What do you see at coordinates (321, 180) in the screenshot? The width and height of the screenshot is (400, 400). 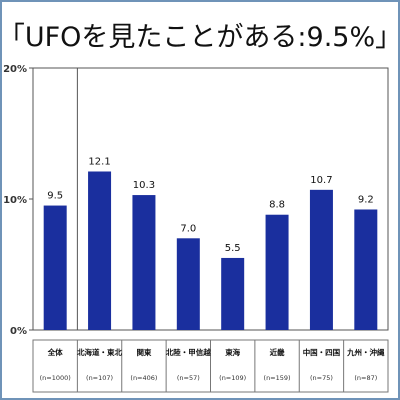 I see `value-label: 10.7` at bounding box center [321, 180].